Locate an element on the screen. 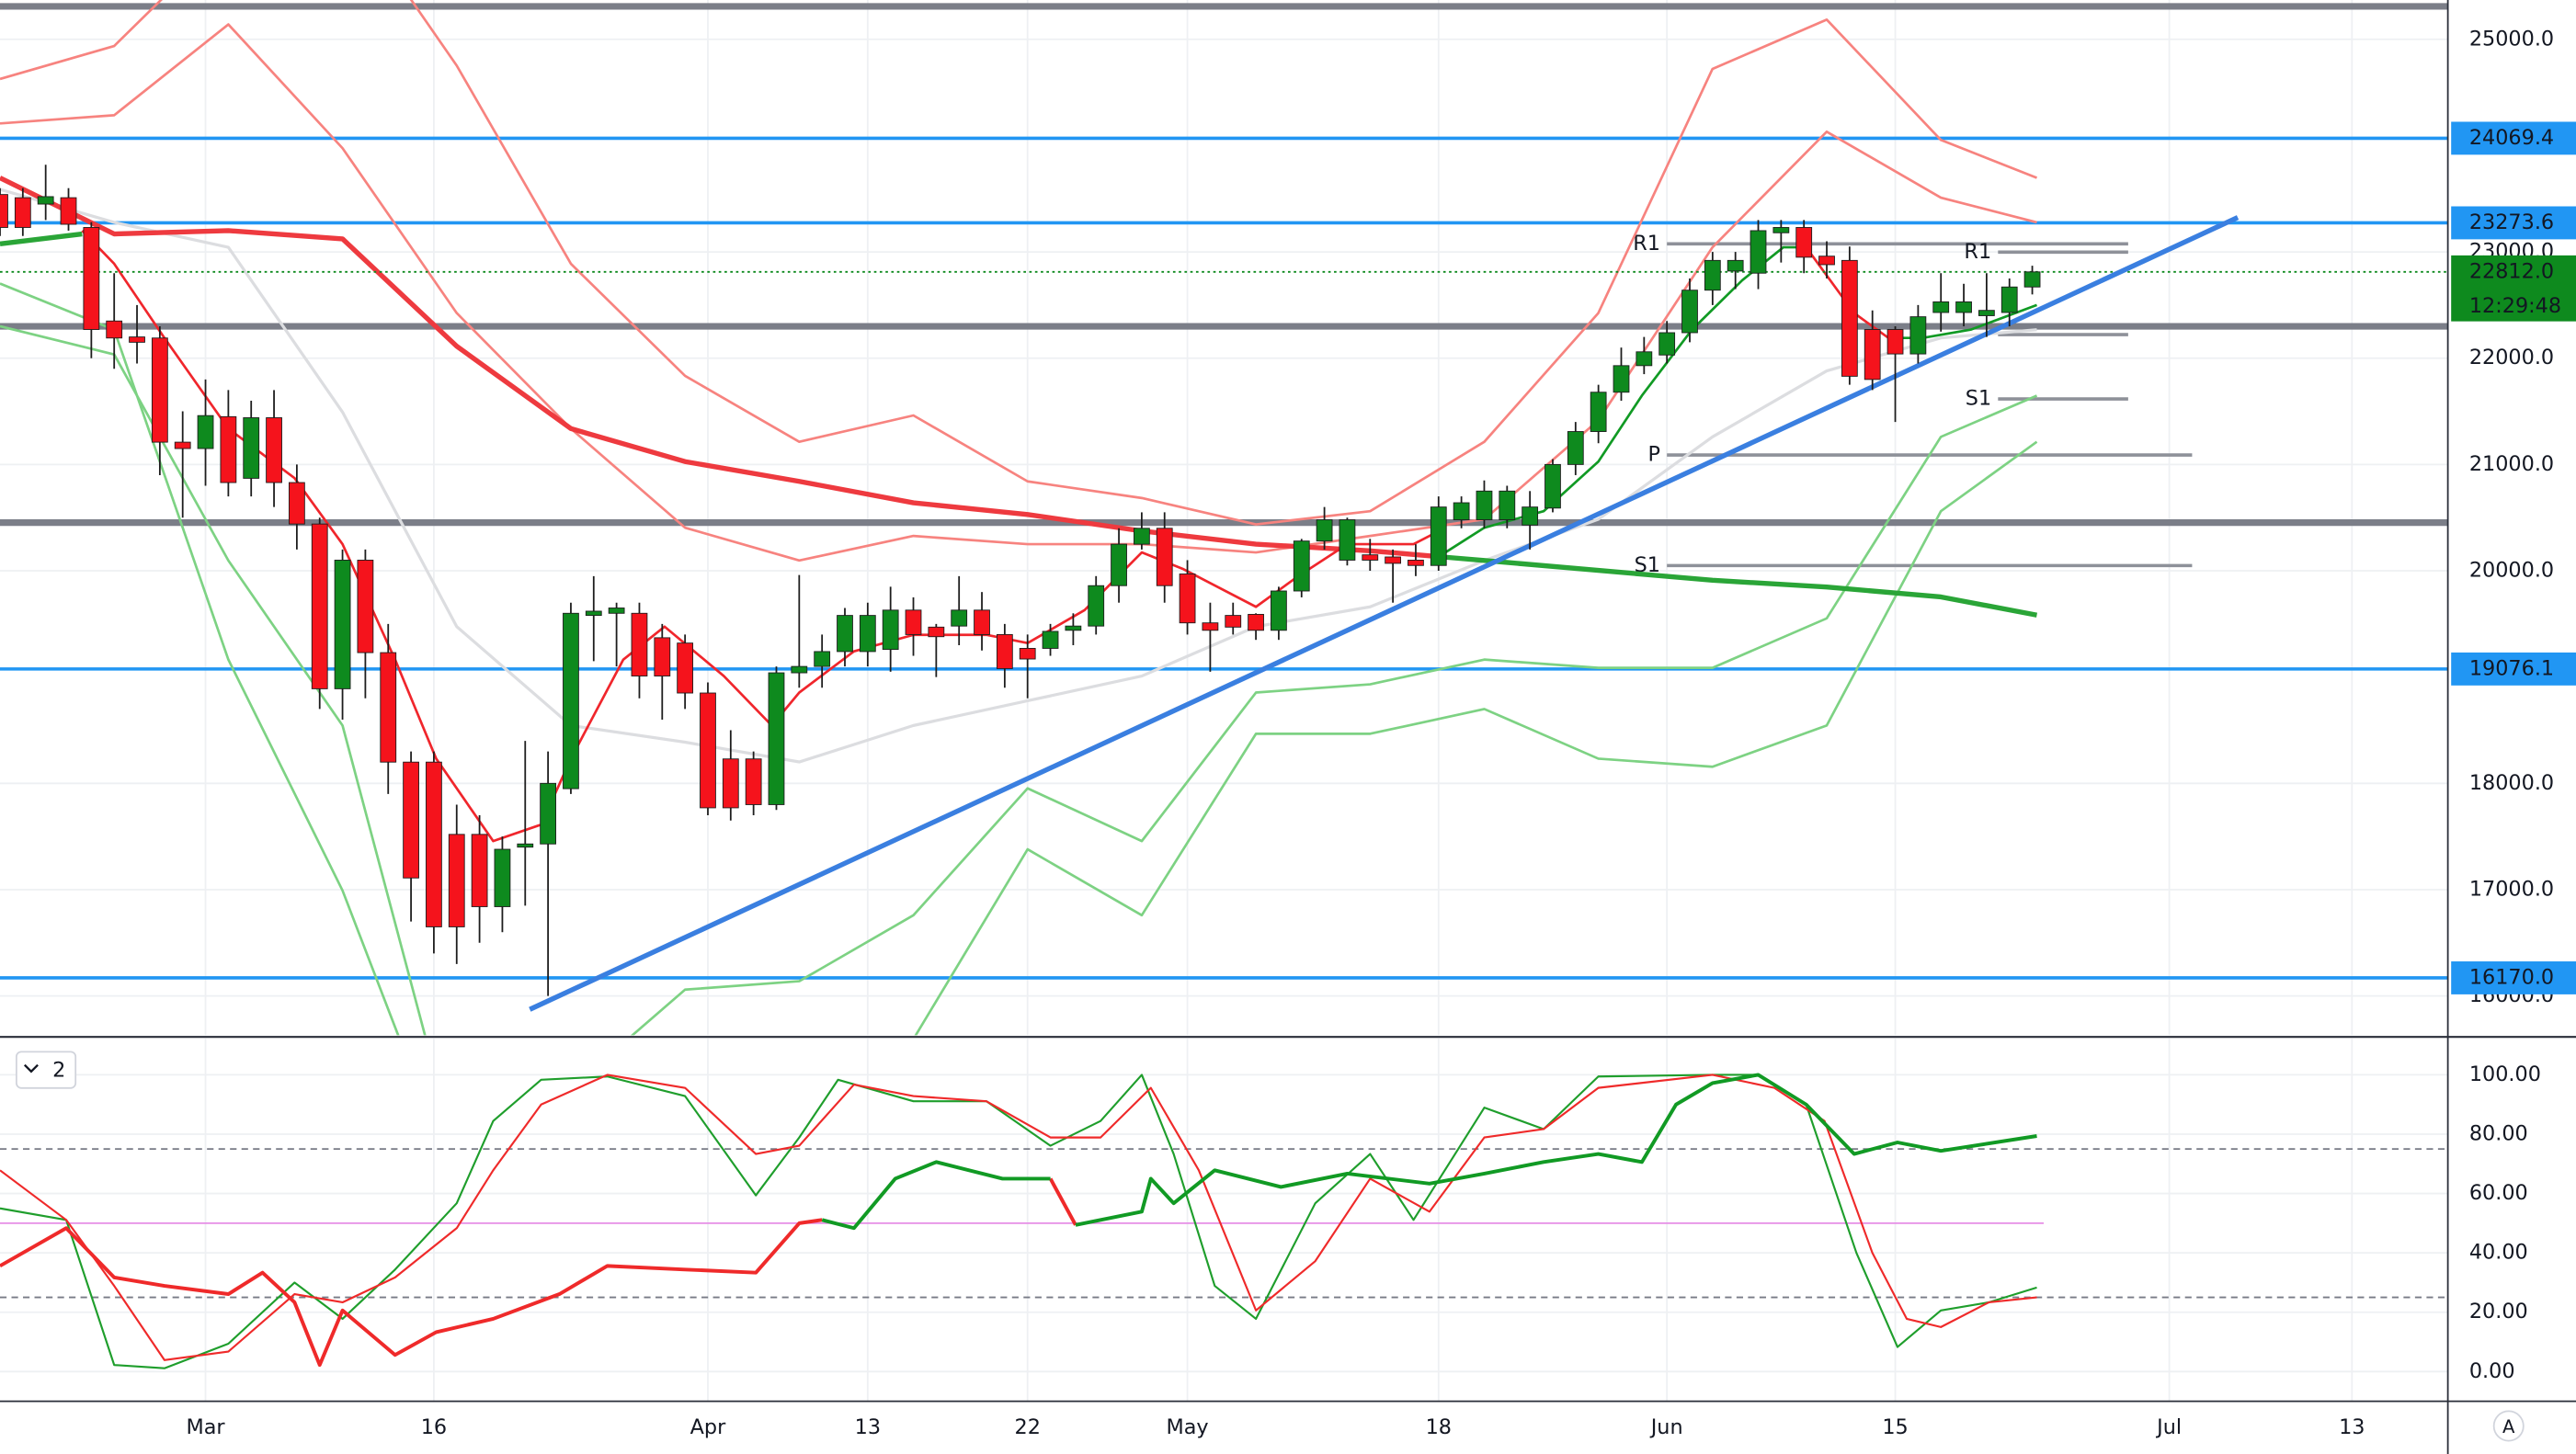 This screenshot has height=1454, width=2576. chevron is located at coordinates (31, 1068).